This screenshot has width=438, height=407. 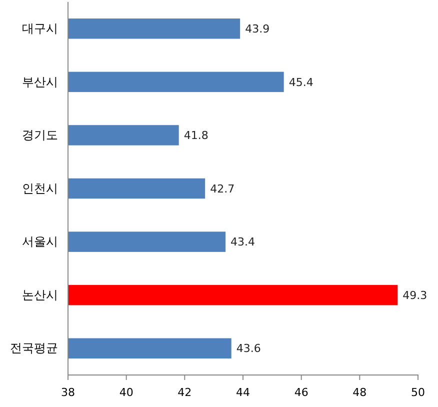 I want to click on data-label: 41.8, so click(x=196, y=135).